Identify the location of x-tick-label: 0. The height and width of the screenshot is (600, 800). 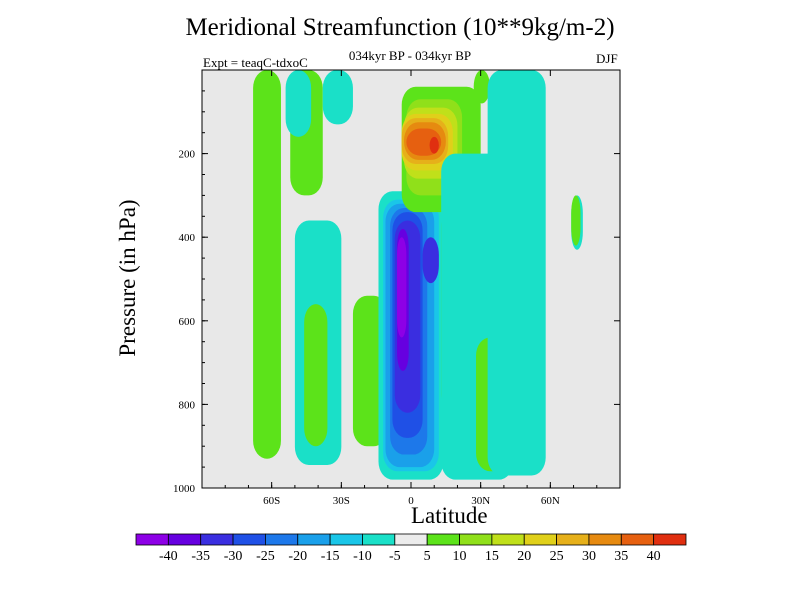
(411, 501).